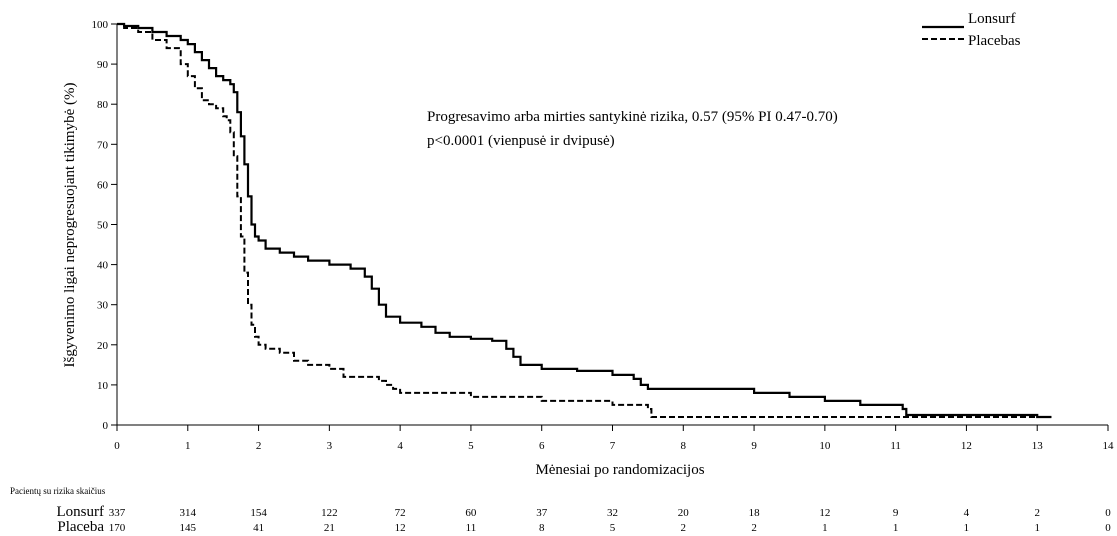  I want to click on x-tick-label: 5, so click(471, 446).